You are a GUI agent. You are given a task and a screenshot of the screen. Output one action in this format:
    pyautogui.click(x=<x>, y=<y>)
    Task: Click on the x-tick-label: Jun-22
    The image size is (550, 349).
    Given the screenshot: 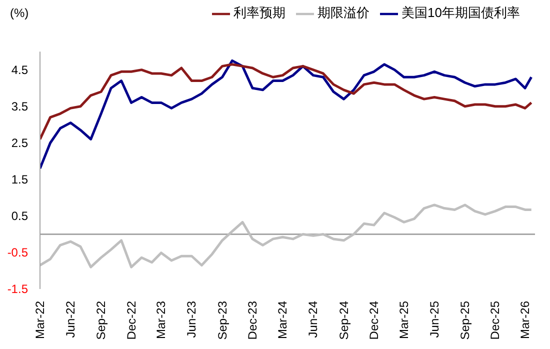 What is the action you would take?
    pyautogui.click(x=71, y=319)
    